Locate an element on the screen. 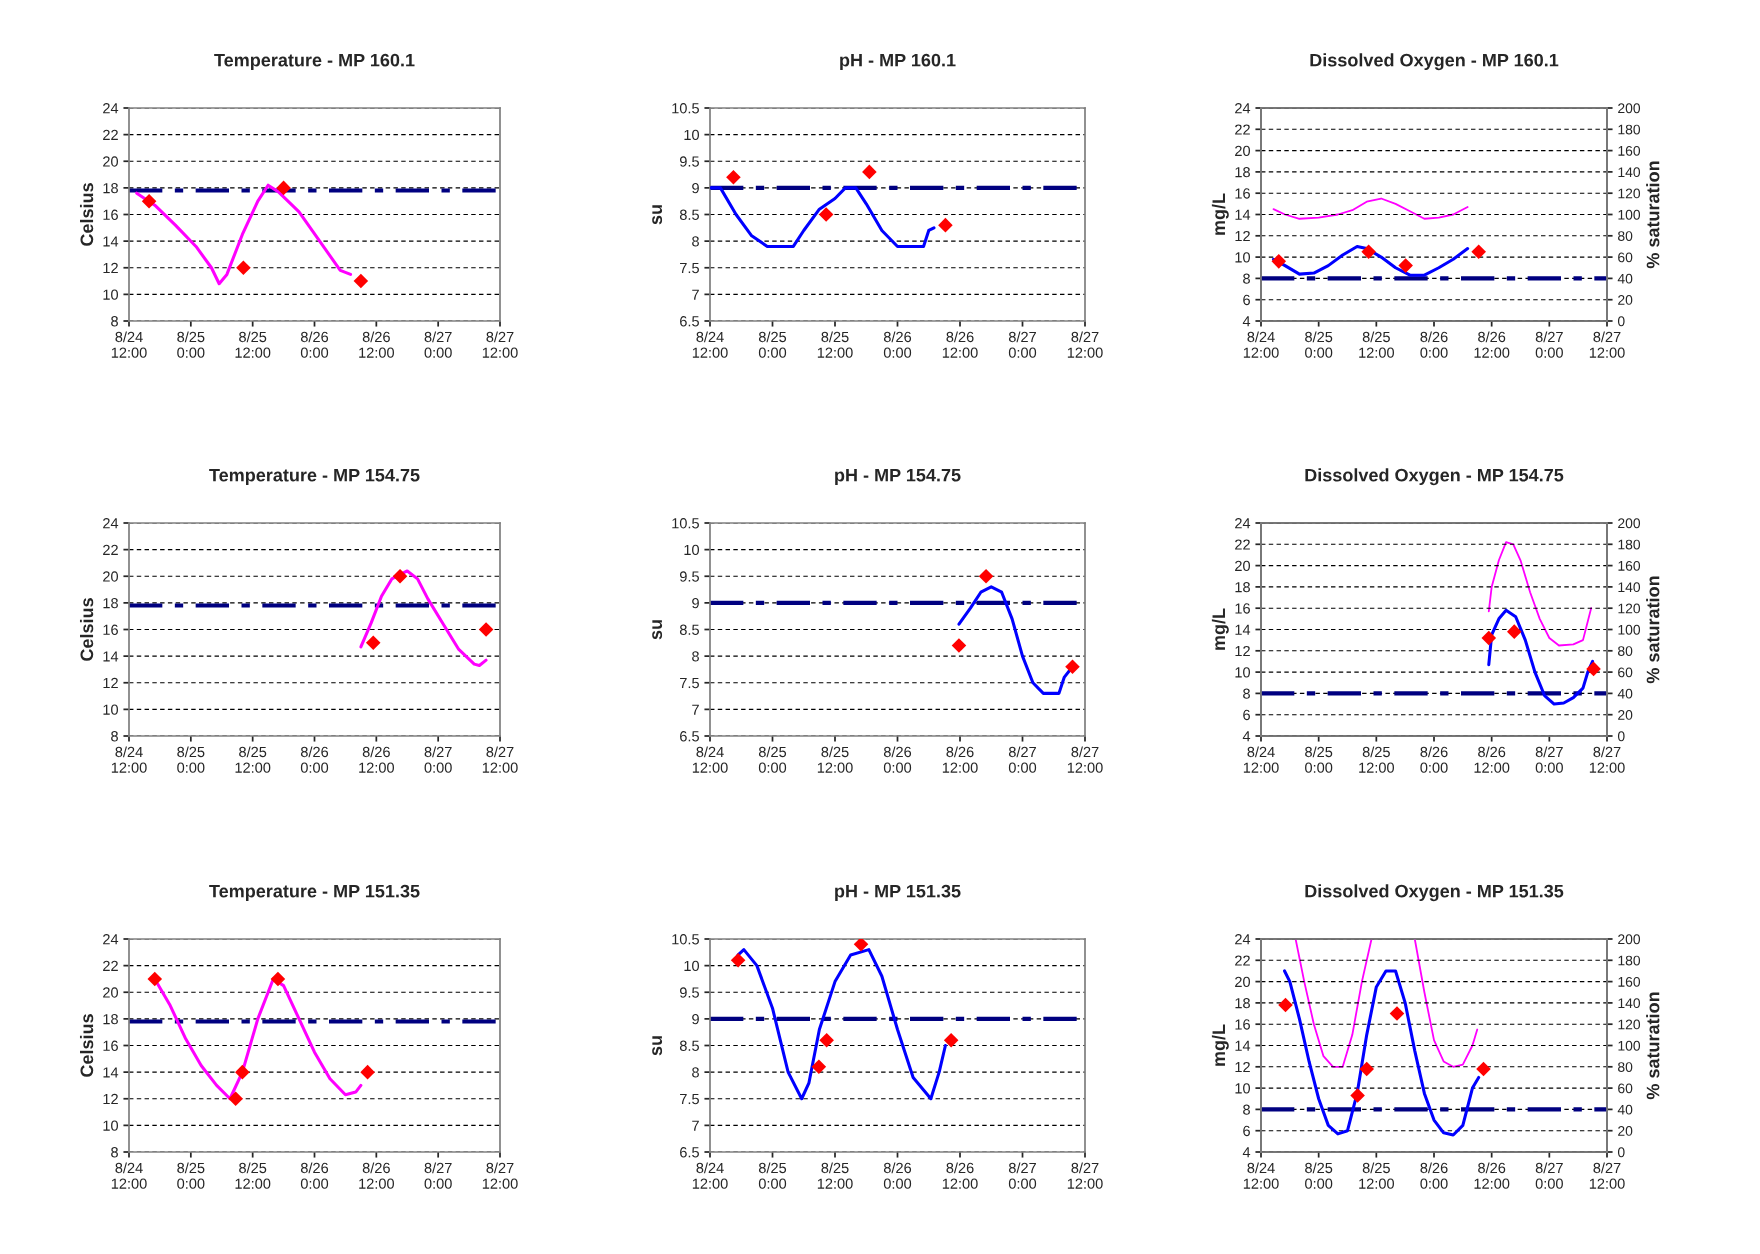  y-tick-label: 6.5 is located at coordinates (689, 1152).